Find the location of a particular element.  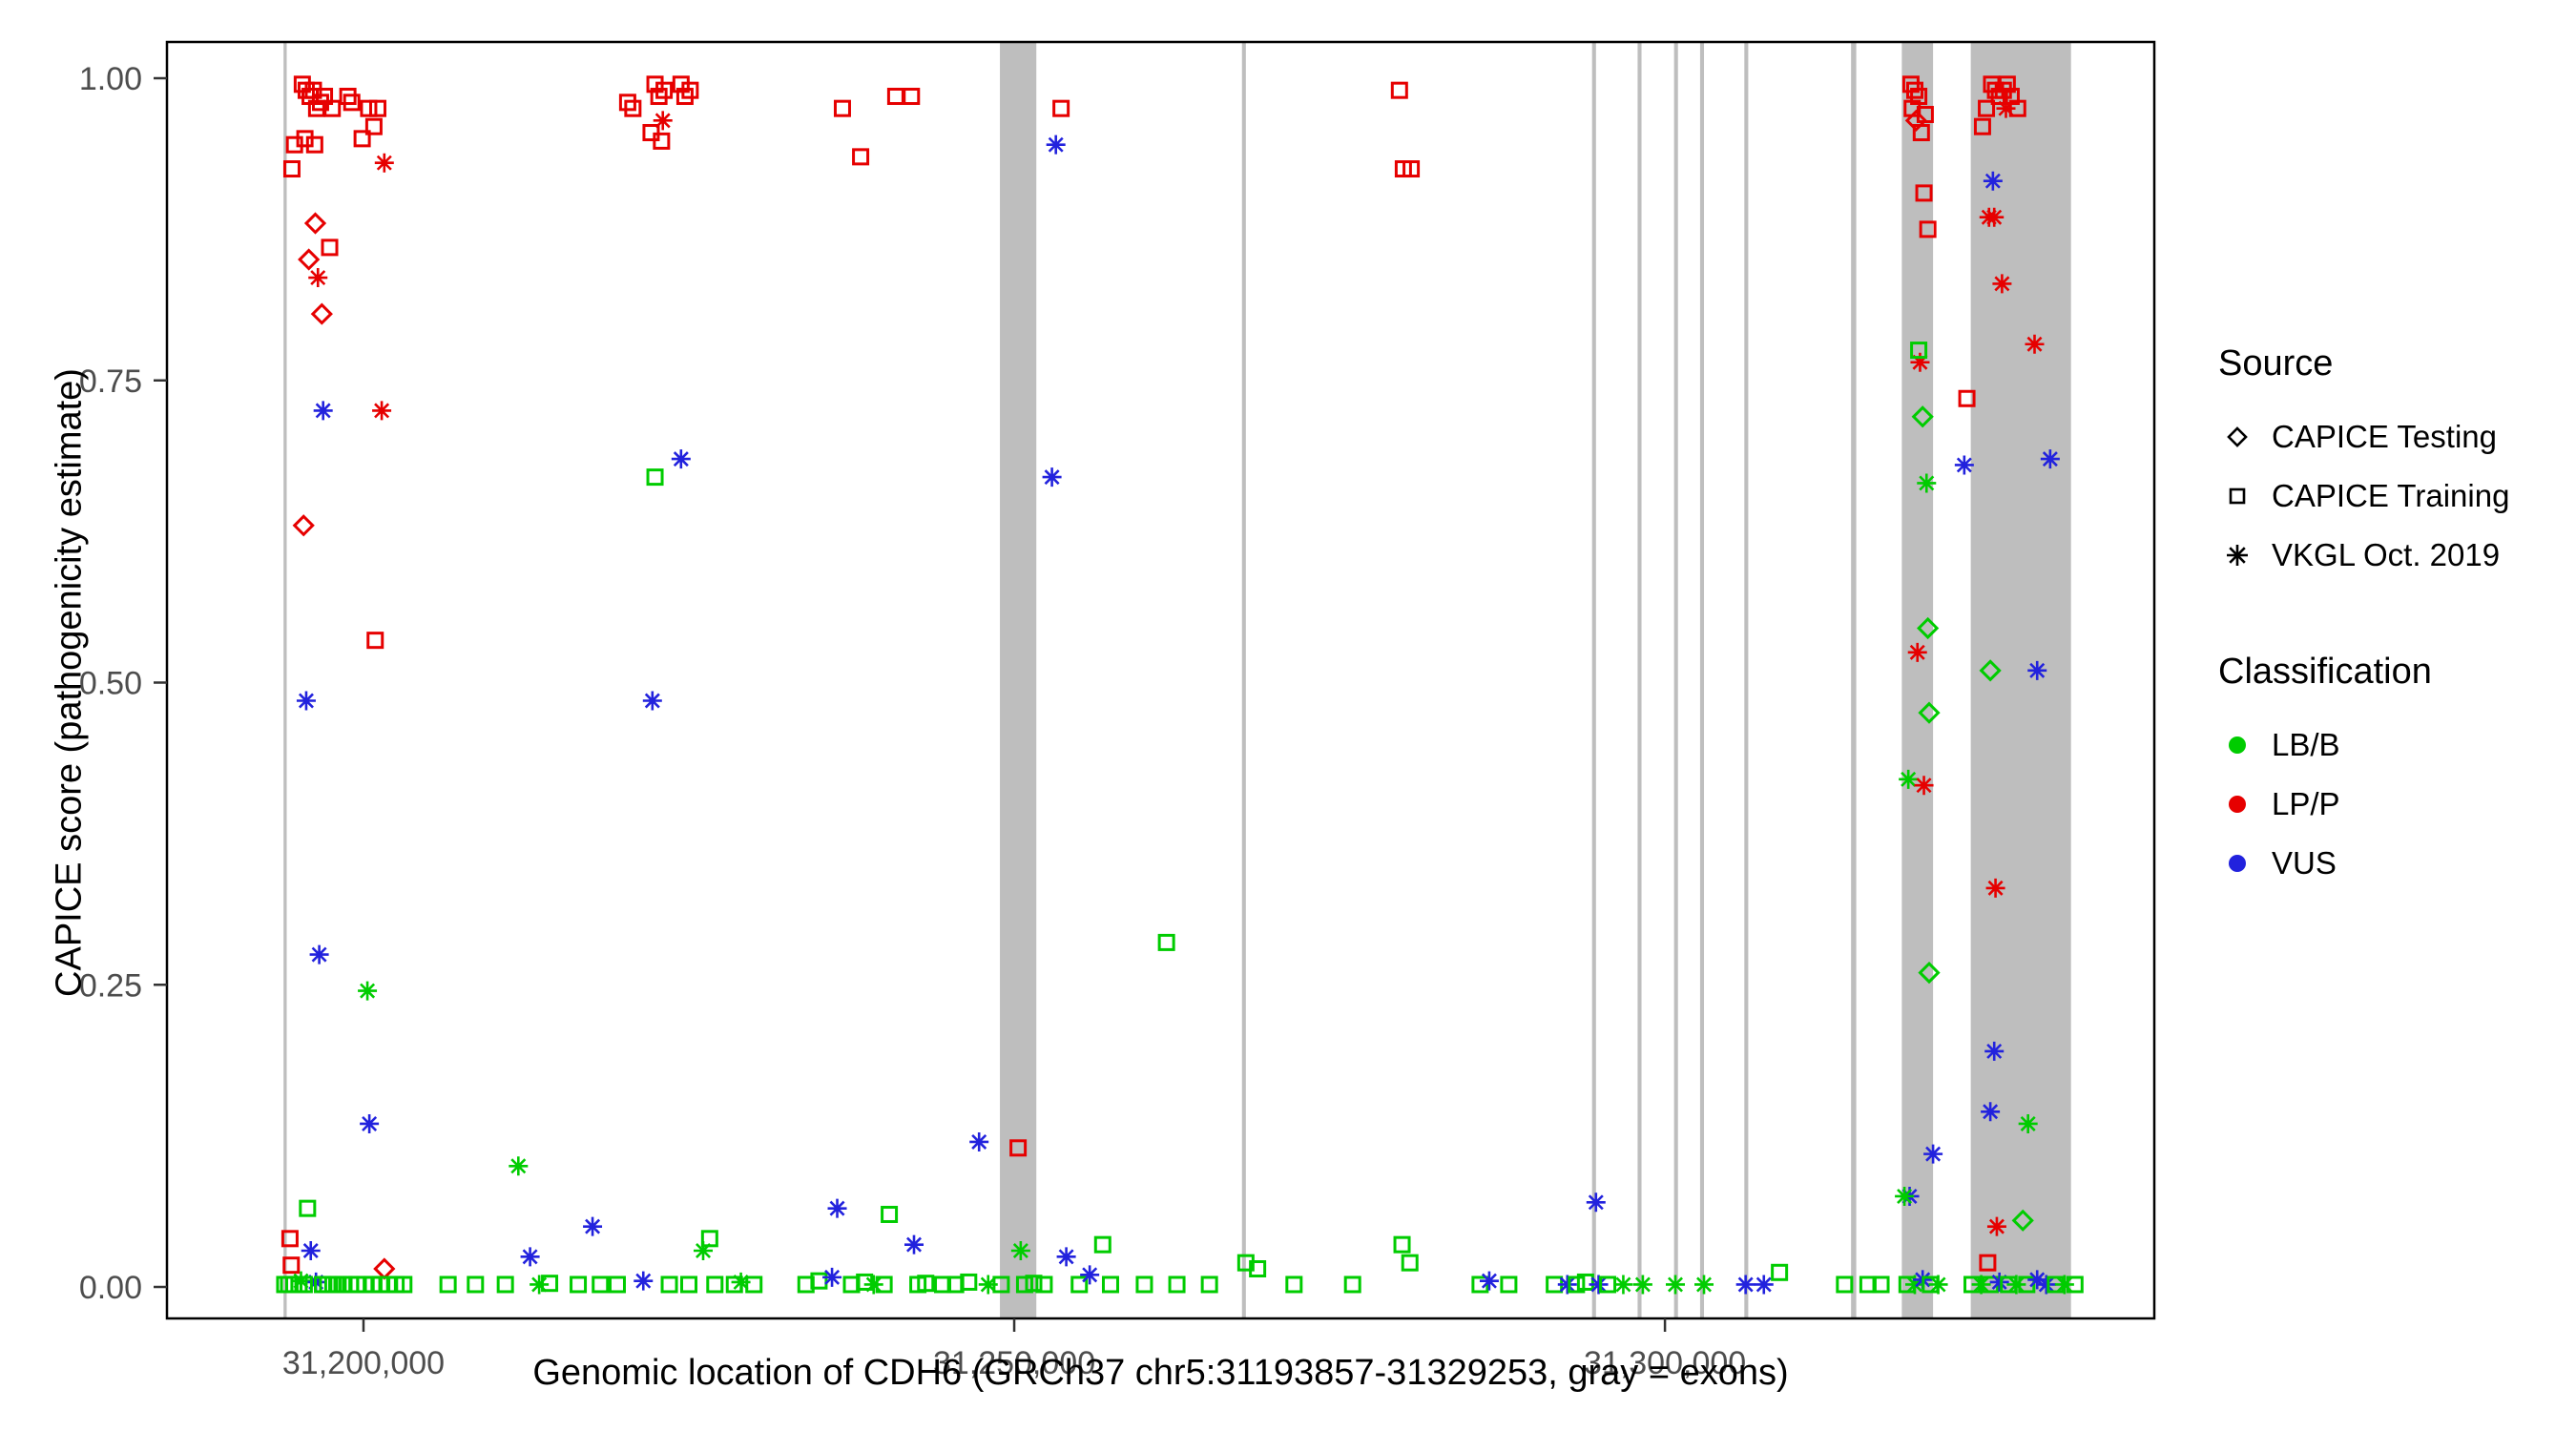

legend-classification-items: LB/B LP/P VUS is located at coordinates (2394, 804).